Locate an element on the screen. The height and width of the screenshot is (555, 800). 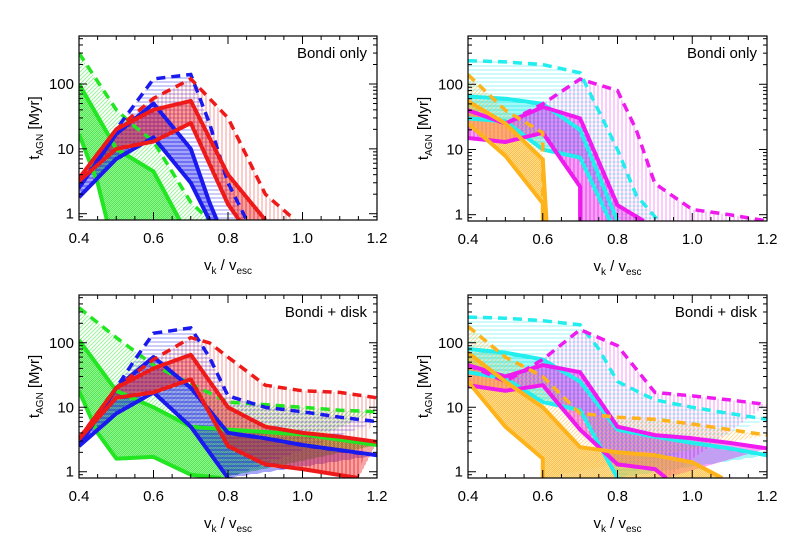
series-3-core-fill is located at coordinates (172, 160).